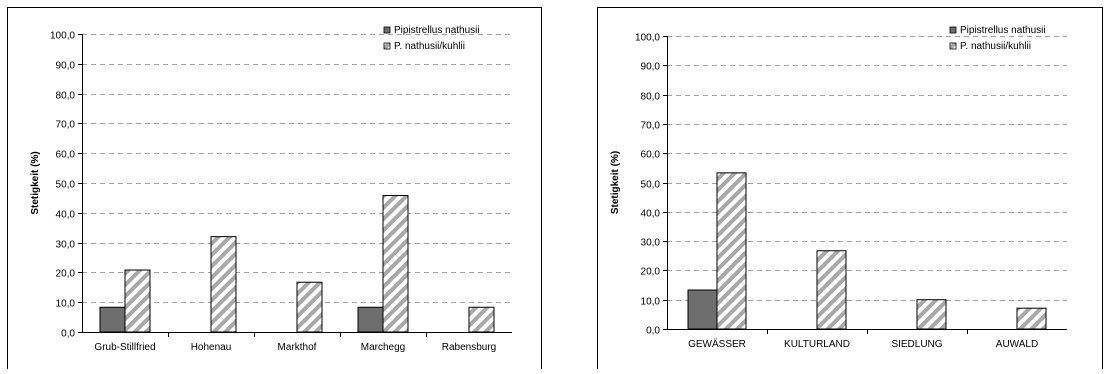  I want to click on x-tick-label: Marchegg, so click(383, 347).